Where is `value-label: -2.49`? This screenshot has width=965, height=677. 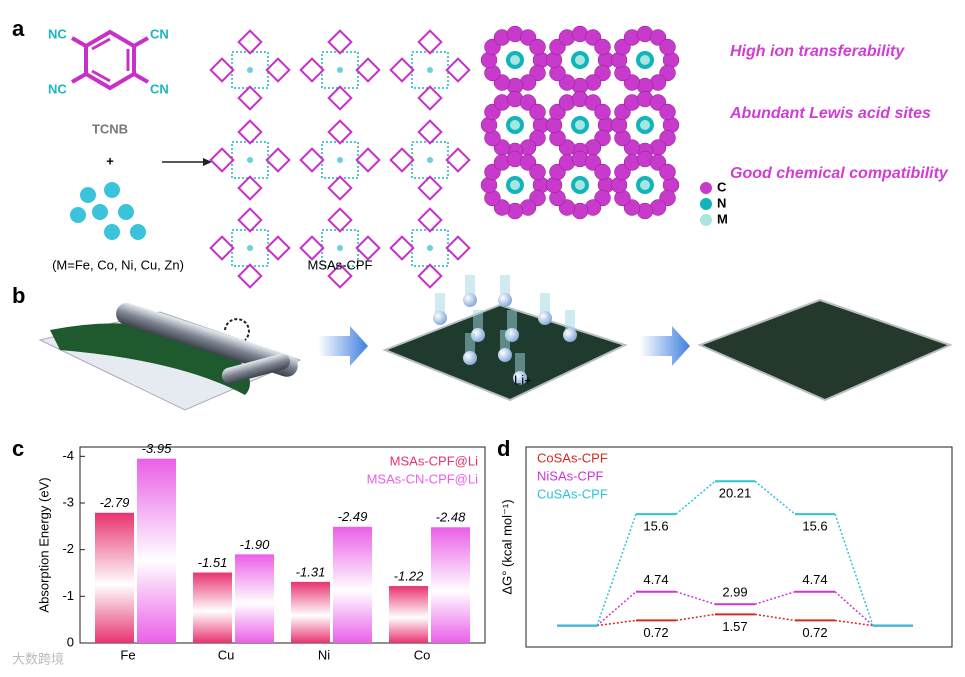 value-label: -2.49 is located at coordinates (353, 516).